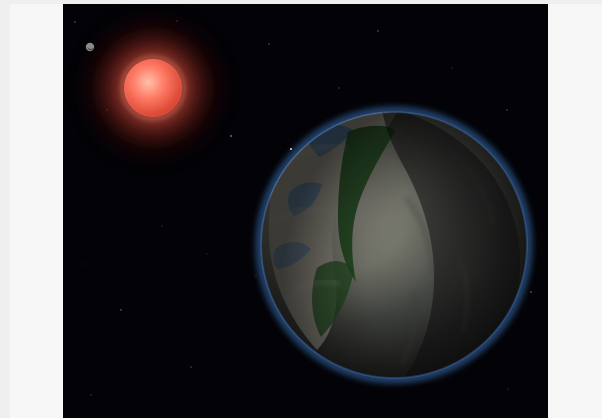 Image resolution: width=602 pixels, height=418 pixels. Describe the element at coordinates (90, 47) in the screenshot. I see `moon` at that location.